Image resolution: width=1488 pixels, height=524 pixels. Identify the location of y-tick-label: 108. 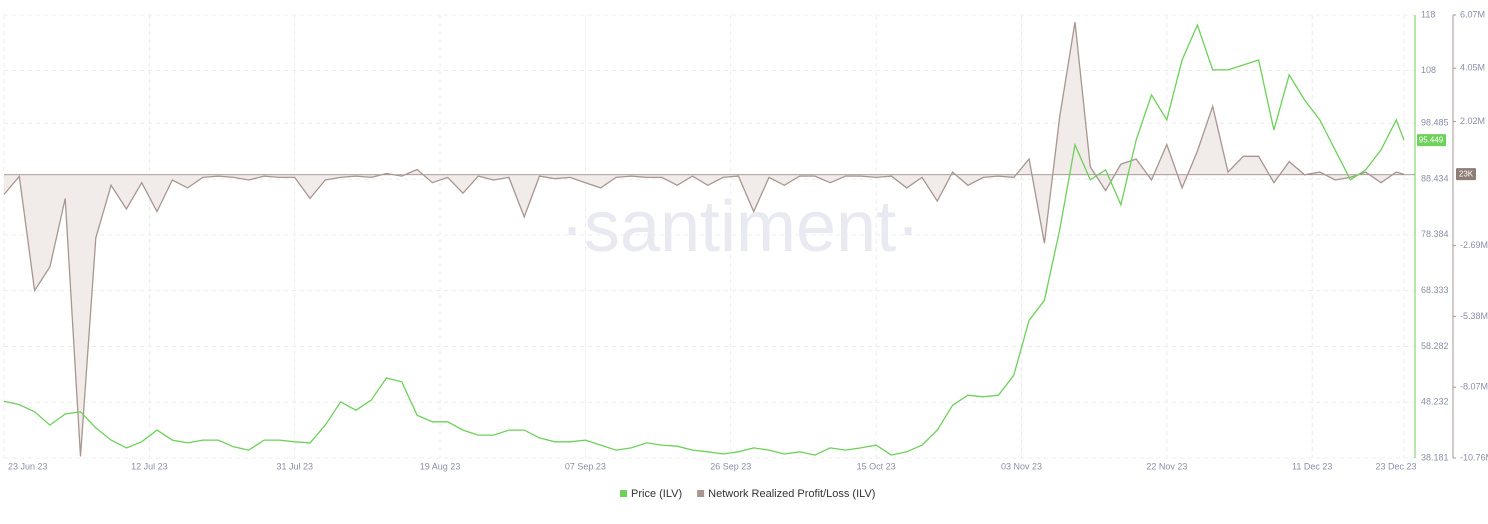
(1428, 70).